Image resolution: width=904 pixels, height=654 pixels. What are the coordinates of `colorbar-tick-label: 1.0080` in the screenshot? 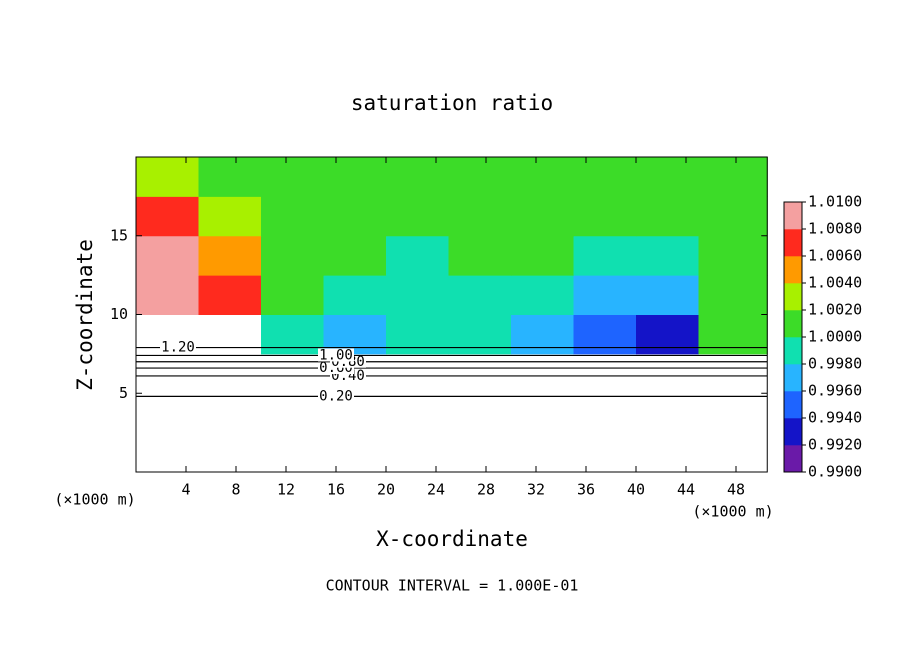 It's located at (835, 229).